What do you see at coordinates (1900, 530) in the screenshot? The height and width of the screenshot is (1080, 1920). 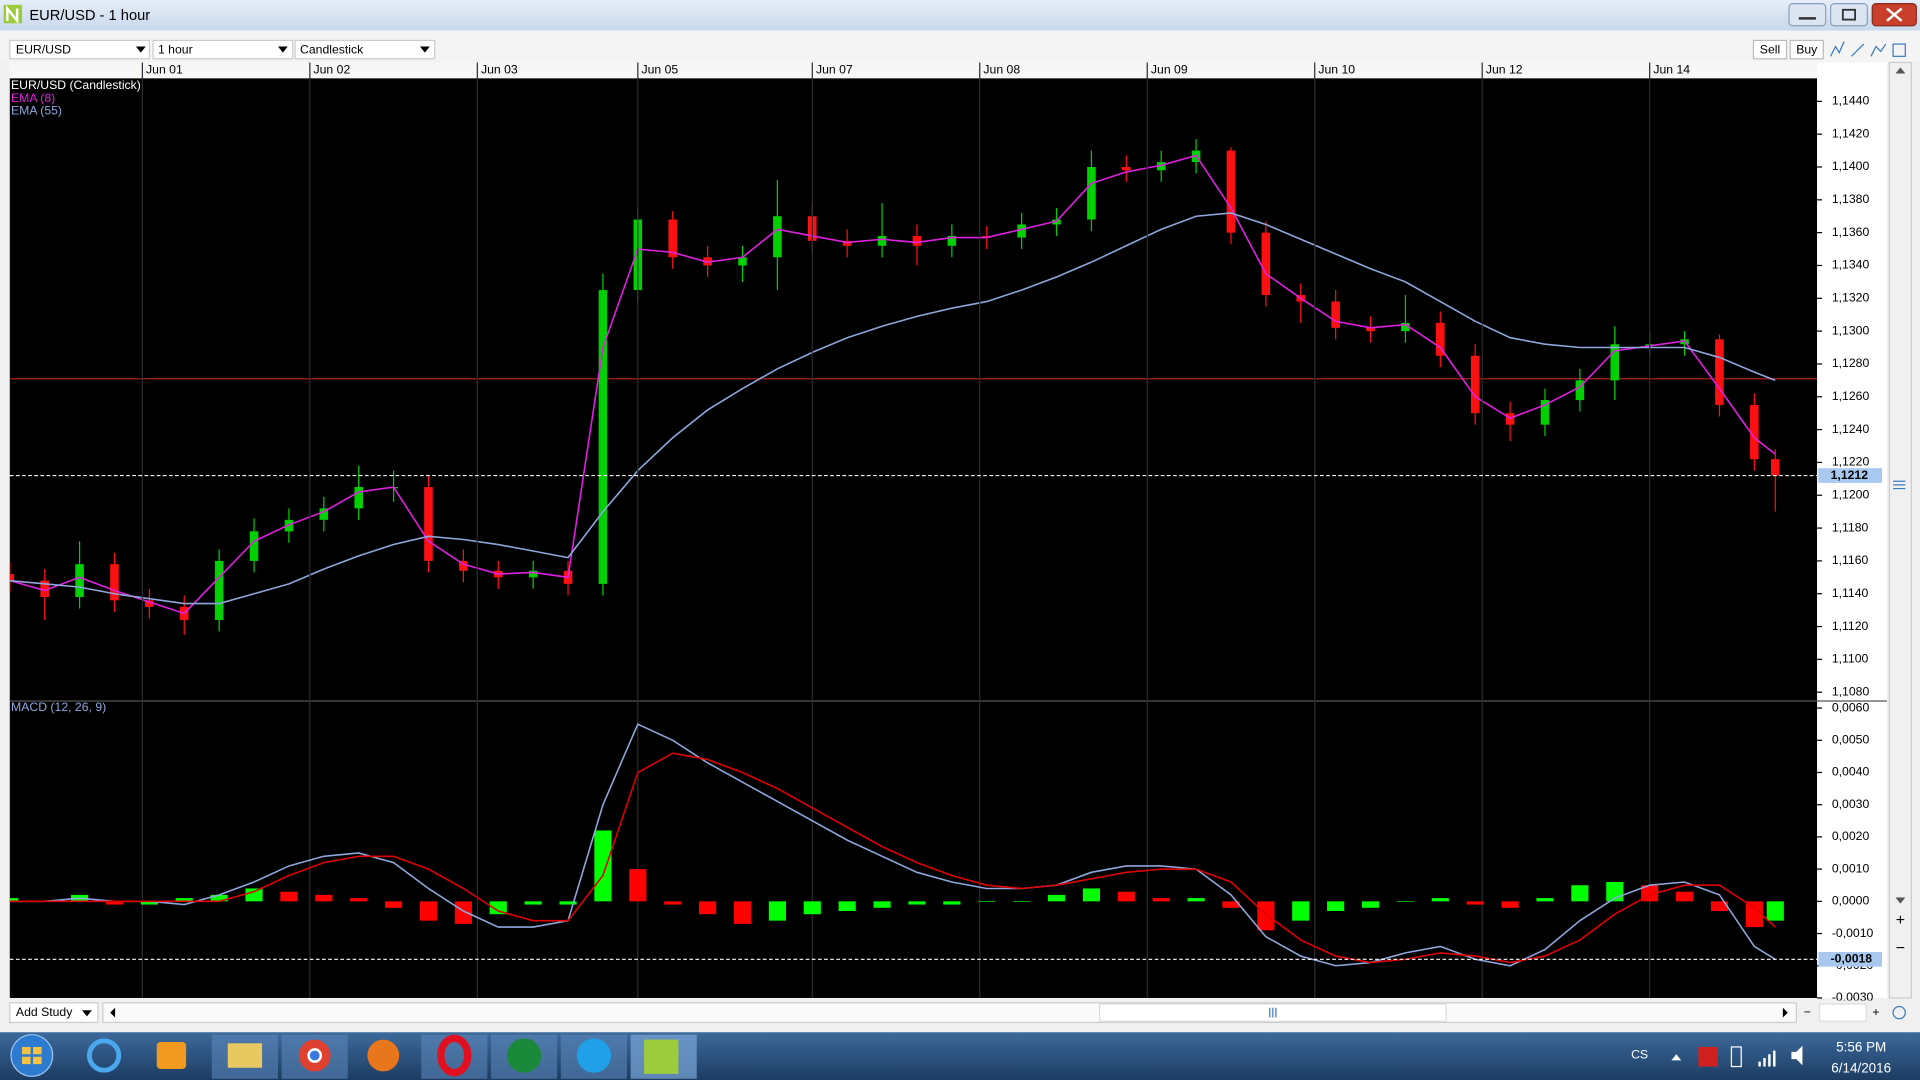 I see `vertical-scrollbar` at bounding box center [1900, 530].